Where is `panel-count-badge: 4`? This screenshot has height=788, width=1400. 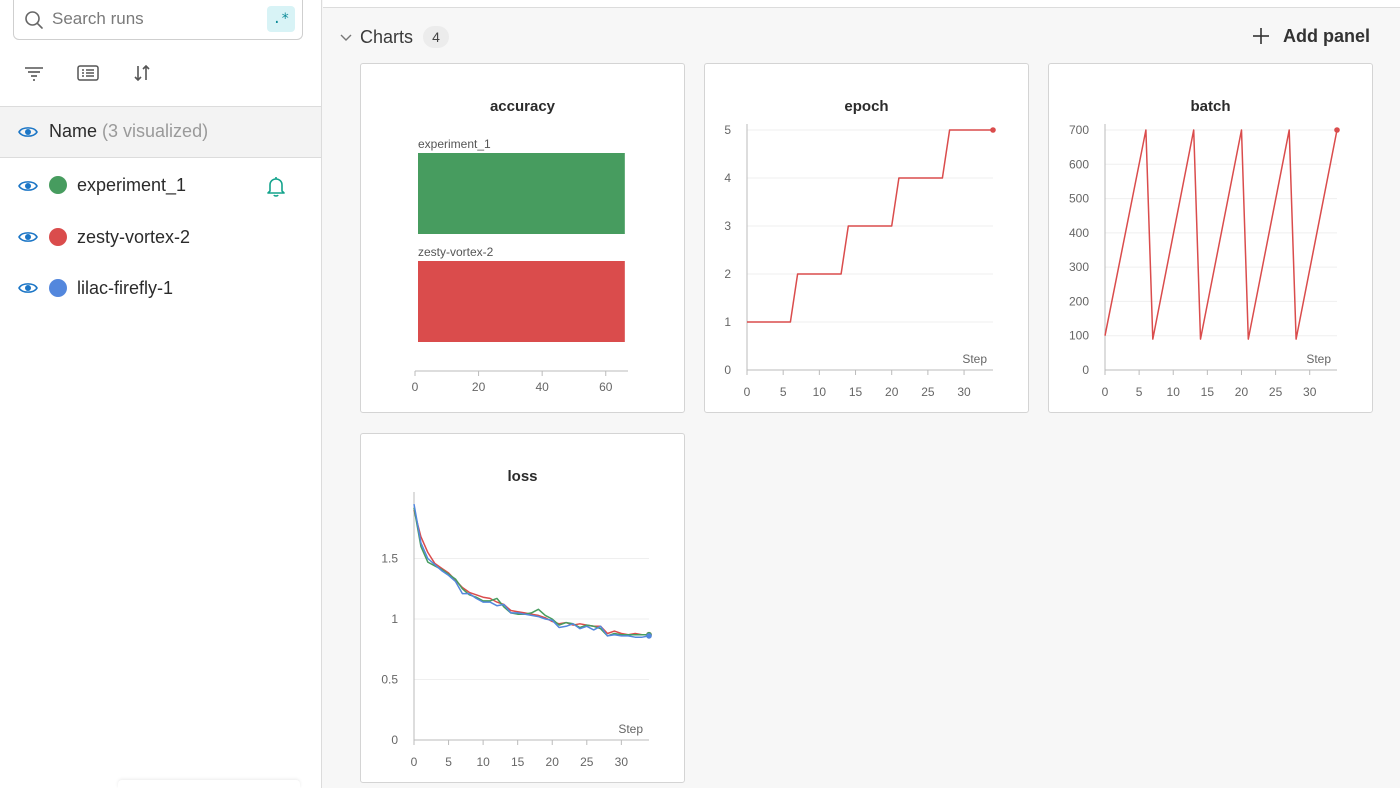 panel-count-badge: 4 is located at coordinates (436, 37).